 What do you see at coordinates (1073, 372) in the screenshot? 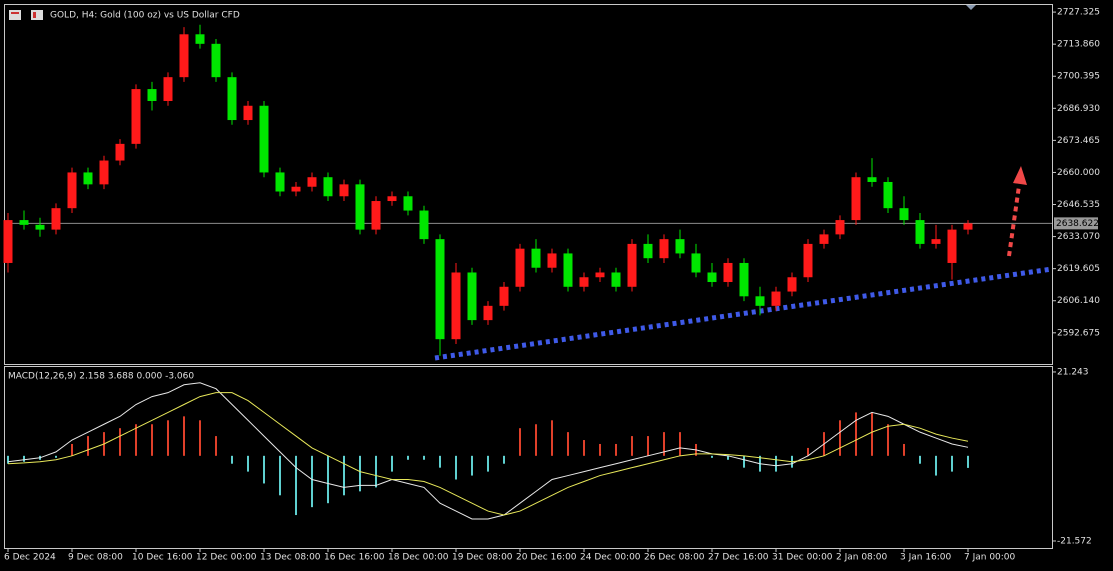
I see `macd-y-tick-label: 21.243` at bounding box center [1073, 372].